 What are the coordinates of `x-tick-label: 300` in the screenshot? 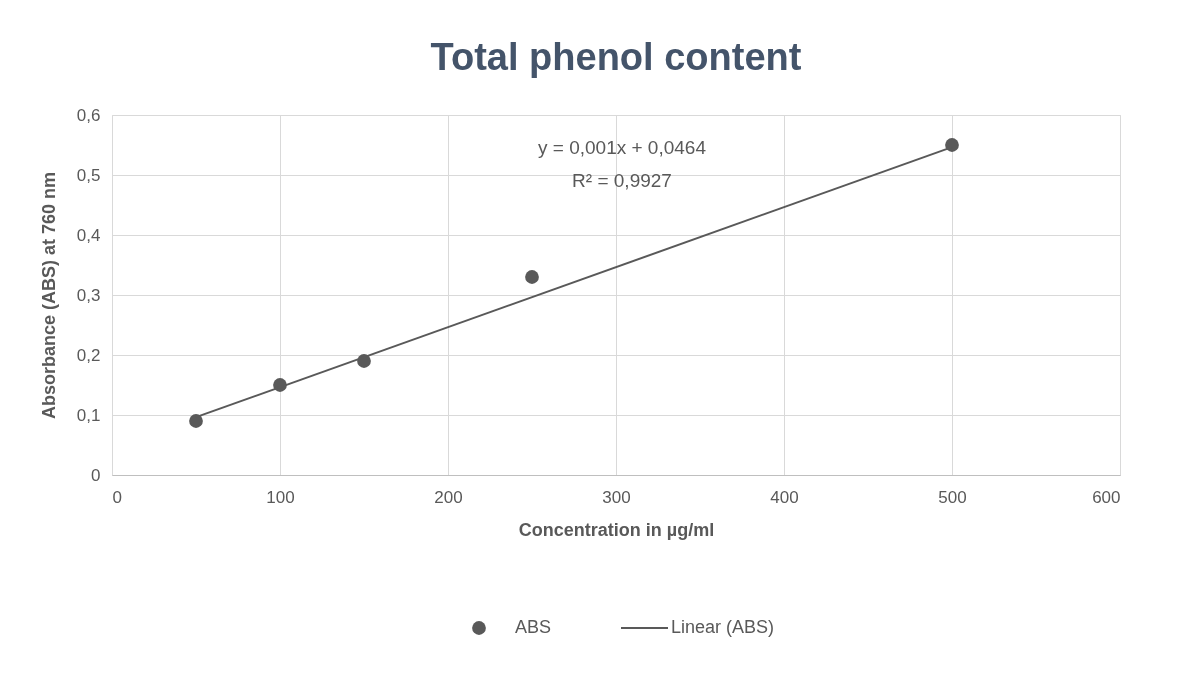 It's located at (616, 497).